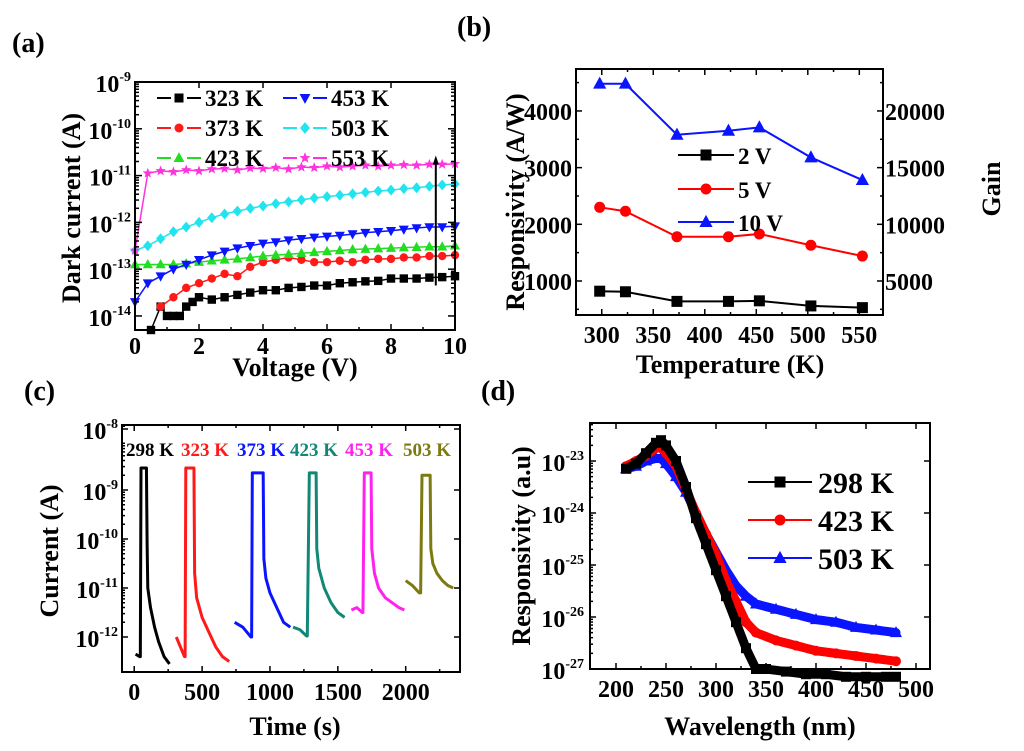 This screenshot has width=1024, height=751. Describe the element at coordinates (521, 545) in the screenshot. I see `panel-d-ylabel: Responsivity (a.u)` at that location.